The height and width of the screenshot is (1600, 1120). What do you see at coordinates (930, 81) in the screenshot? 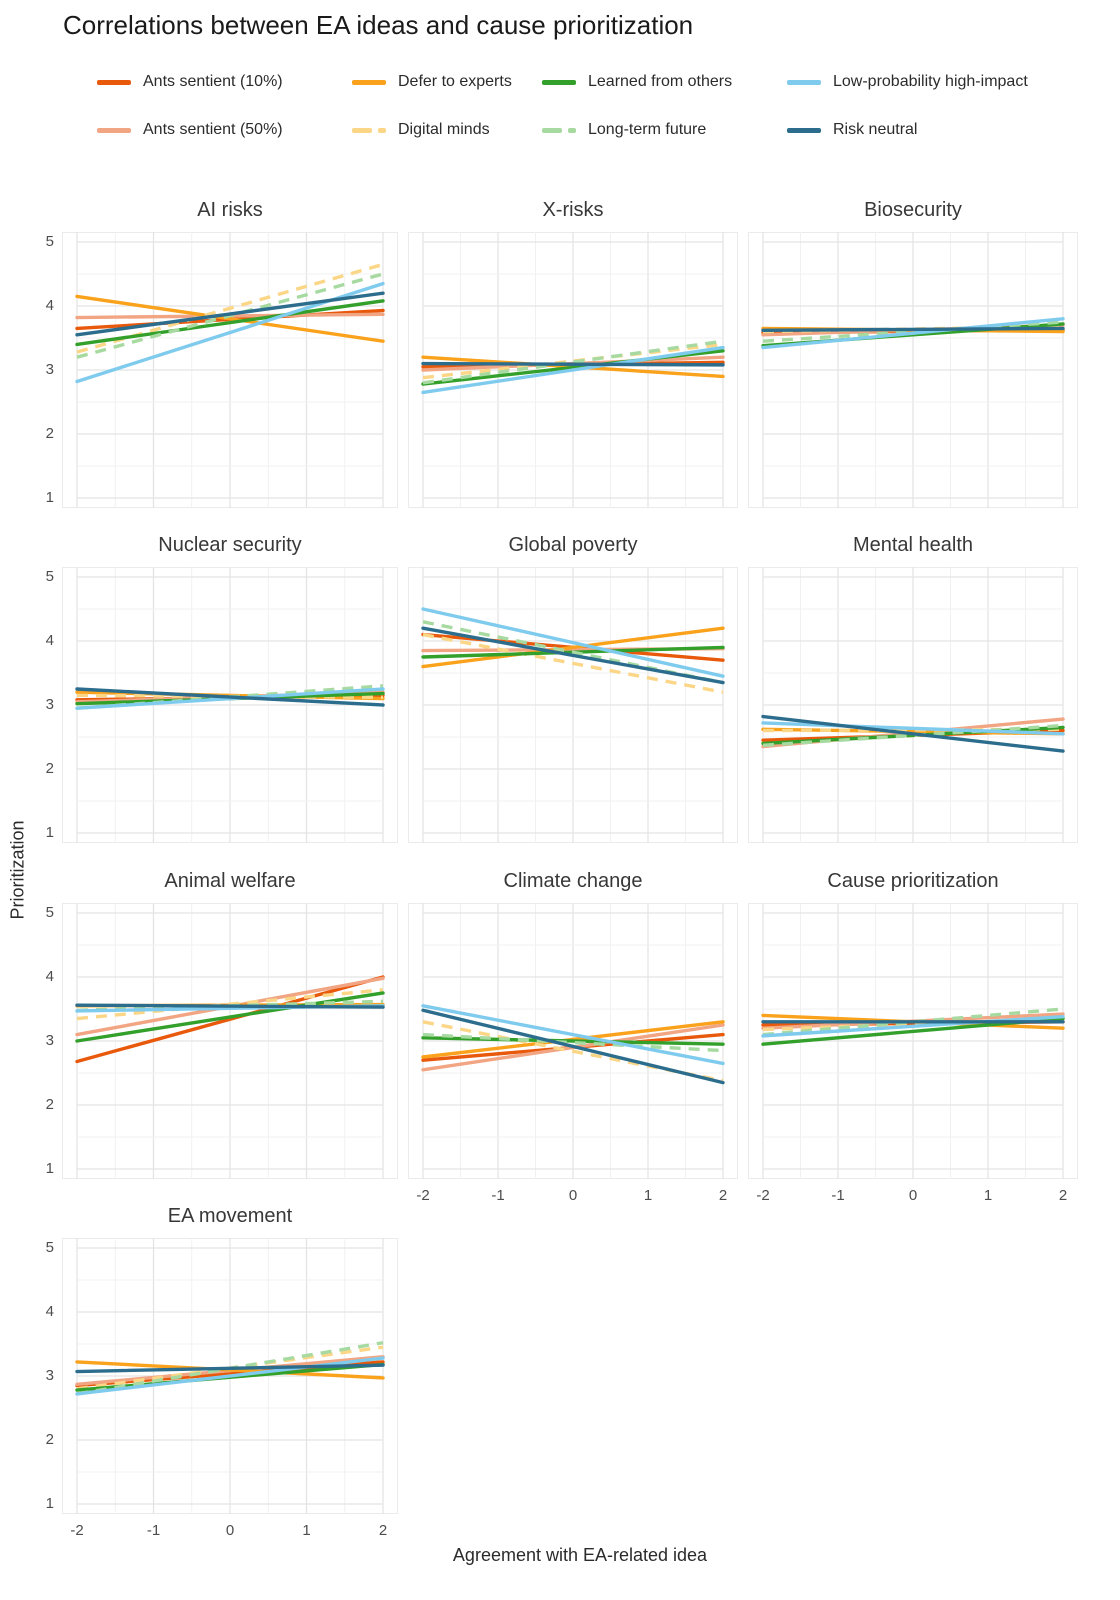
I see `legend-label-low-probability-high-impact: Low-probability high-impact` at bounding box center [930, 81].